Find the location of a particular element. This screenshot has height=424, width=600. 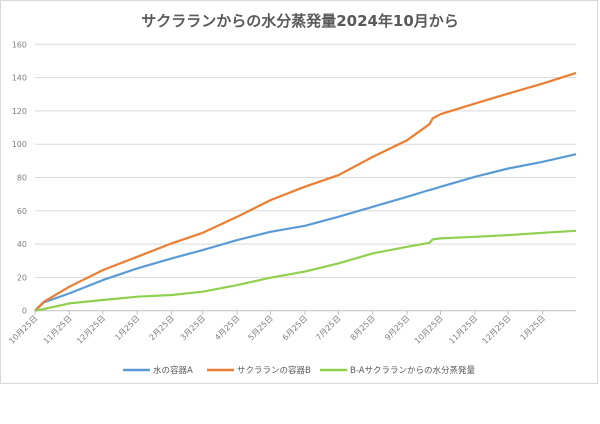

x-tick-label: 4月25日 is located at coordinates (227, 328).